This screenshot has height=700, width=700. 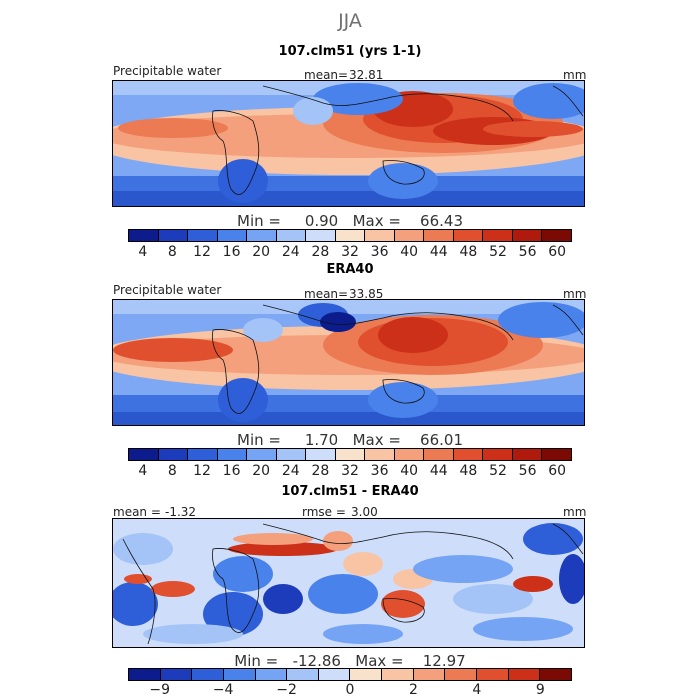 What do you see at coordinates (350, 471) in the screenshot?
I see `panel-2-colorbar-ticks: 4 8 12 16 20 24 28 32 36 40 44 48 52 56 60` at bounding box center [350, 471].